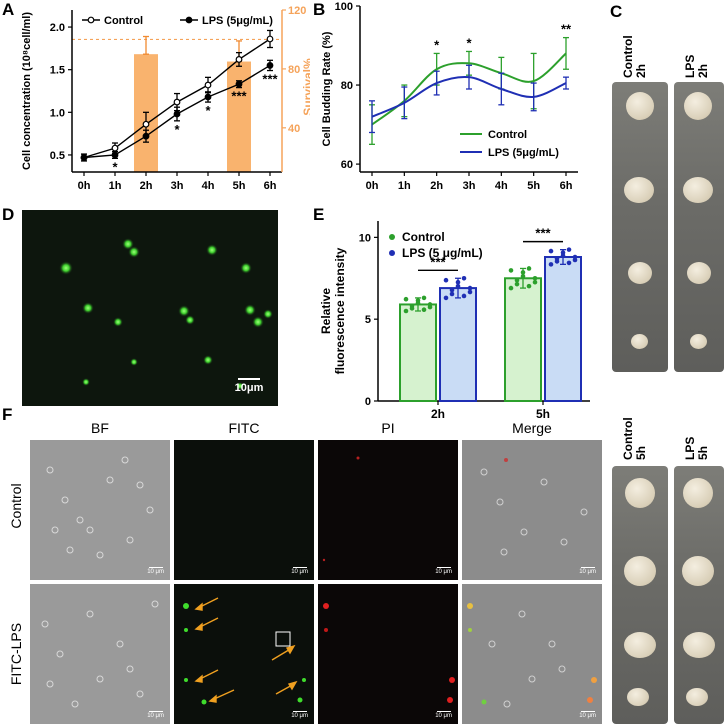 This screenshot has height=726, width=726. Describe the element at coordinates (532, 510) in the screenshot. I see `micrograph-merge-control: 10 μm` at that location.